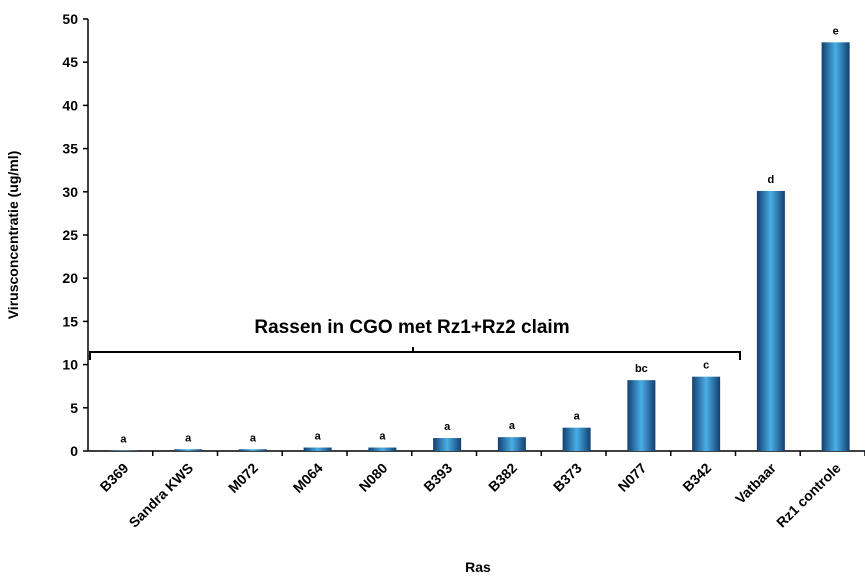  What do you see at coordinates (114, 477) in the screenshot?
I see `x-tick-label: B369` at bounding box center [114, 477].